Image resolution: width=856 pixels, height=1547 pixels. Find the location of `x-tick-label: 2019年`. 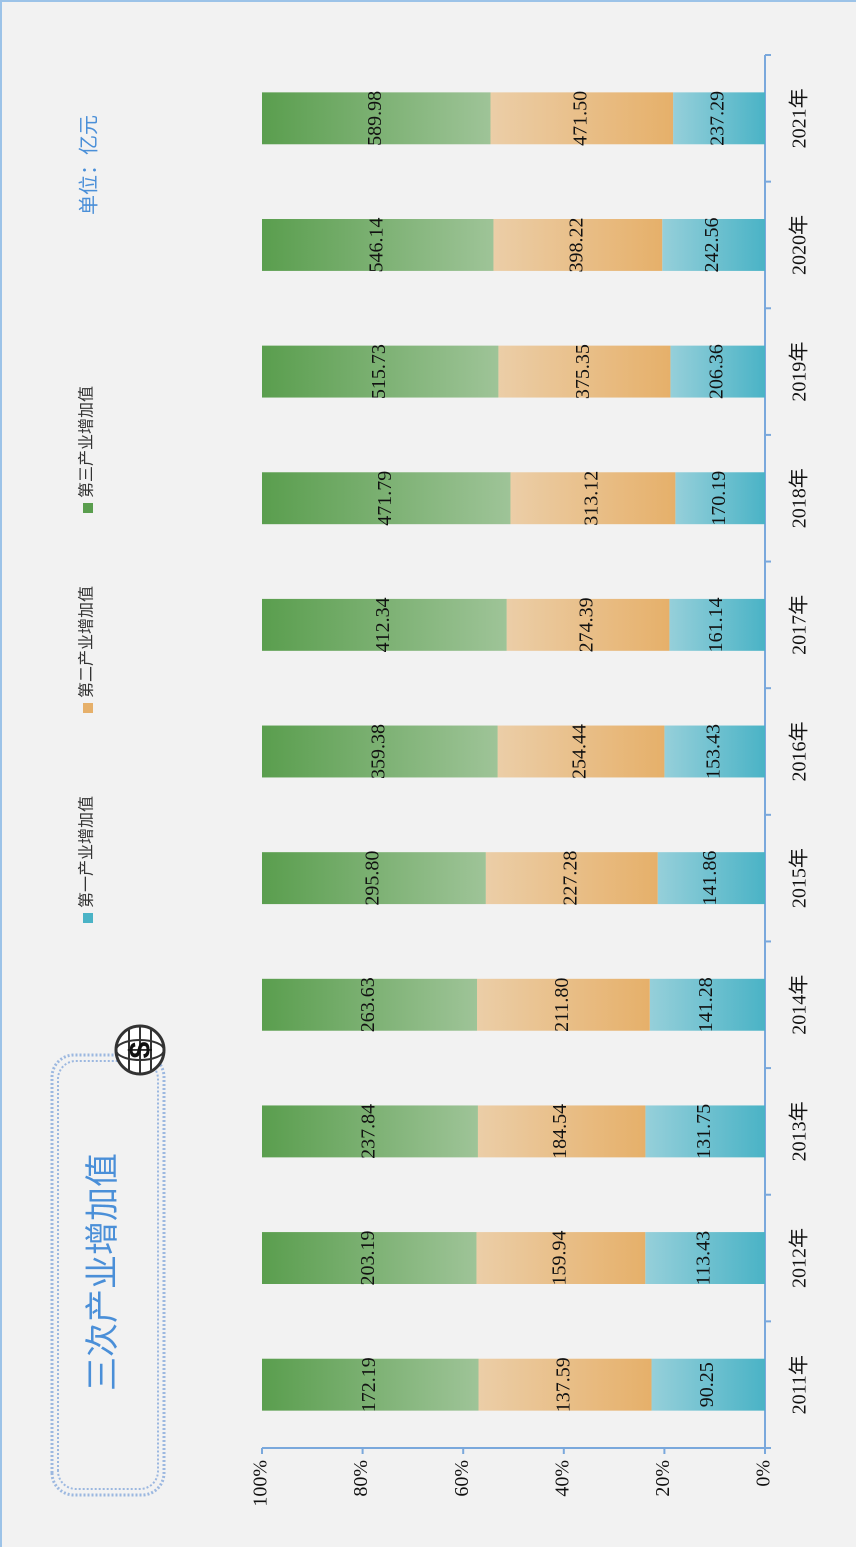

x-tick-label: 2019年 is located at coordinates (799, 372).